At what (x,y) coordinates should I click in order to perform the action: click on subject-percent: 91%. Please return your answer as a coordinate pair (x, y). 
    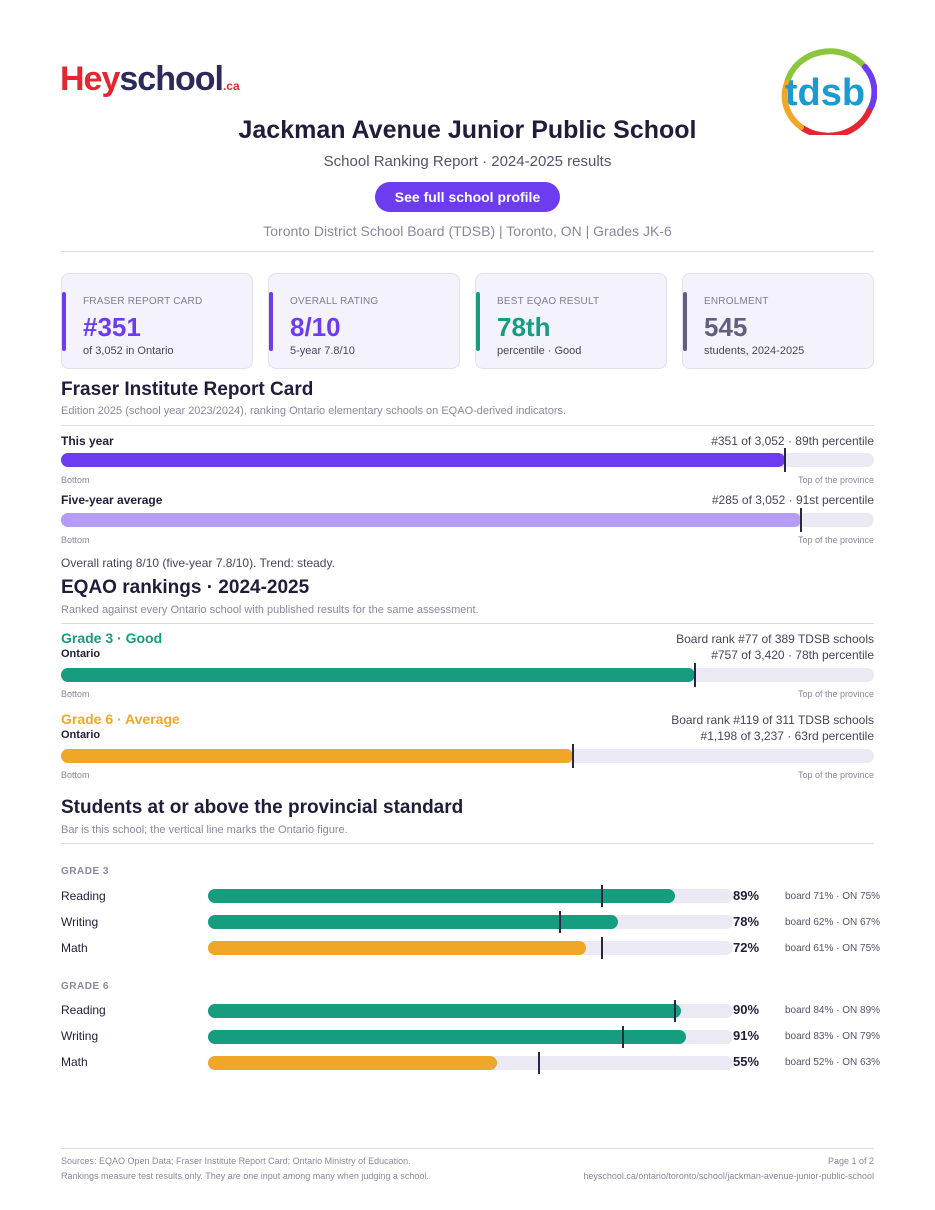
    Looking at the image, I should click on (746, 1035).